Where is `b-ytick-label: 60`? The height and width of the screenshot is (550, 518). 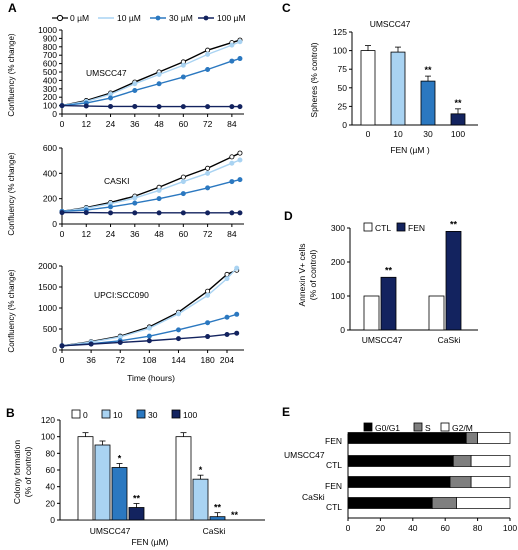 b-ytick-label: 60 is located at coordinates (51, 470).